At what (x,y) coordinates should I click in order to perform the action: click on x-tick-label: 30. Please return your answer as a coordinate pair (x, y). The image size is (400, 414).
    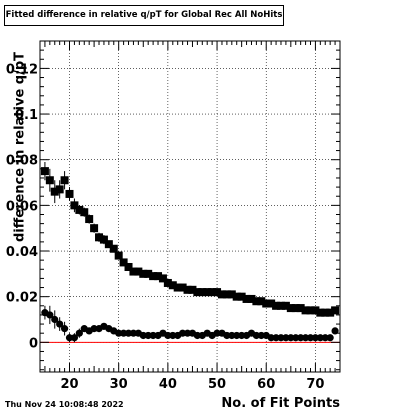
    Looking at the image, I should click on (119, 384).